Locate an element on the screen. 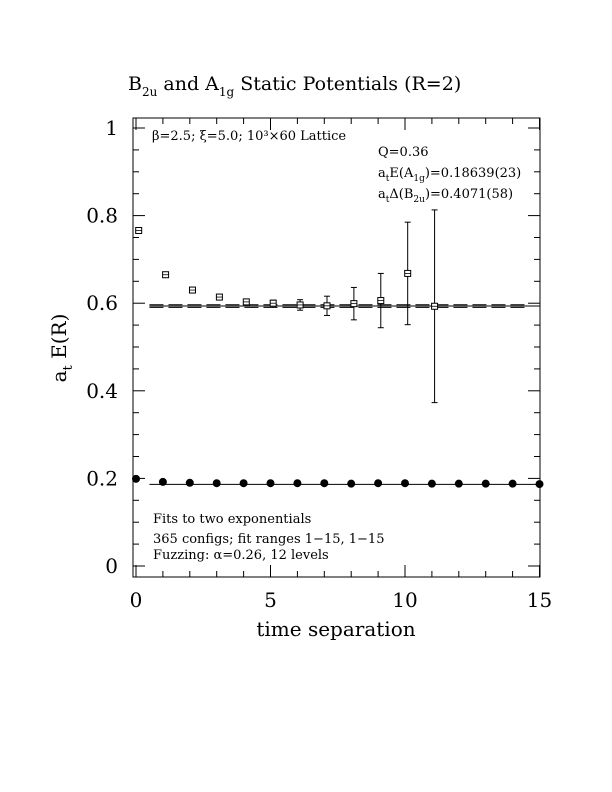 Image resolution: width=612 pixels, height=792 pixels. fit-lines is located at coordinates (344, 394).